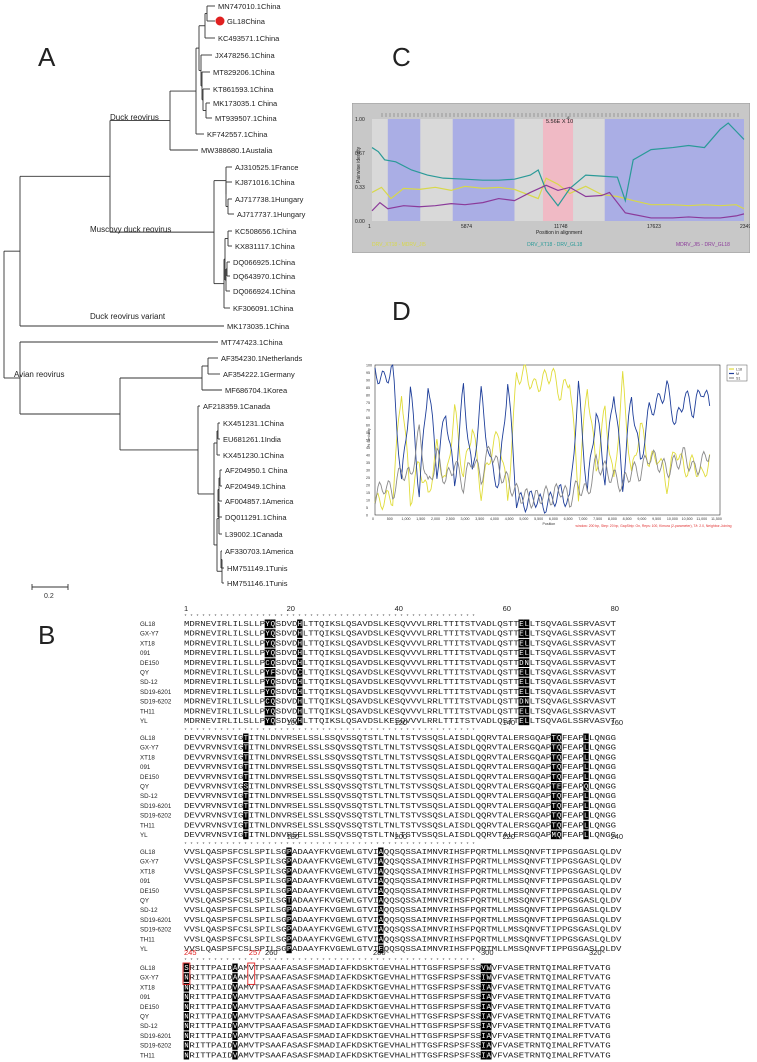  Describe the element at coordinates (405, 519) in the screenshot. I see `x-tick-label: 1,000` at that location.